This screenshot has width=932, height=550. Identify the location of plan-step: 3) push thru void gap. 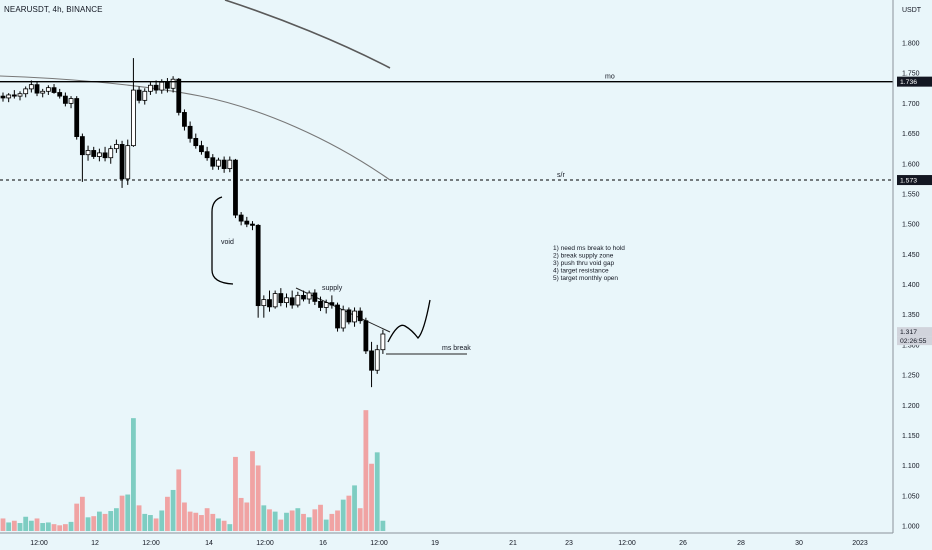
(583, 263).